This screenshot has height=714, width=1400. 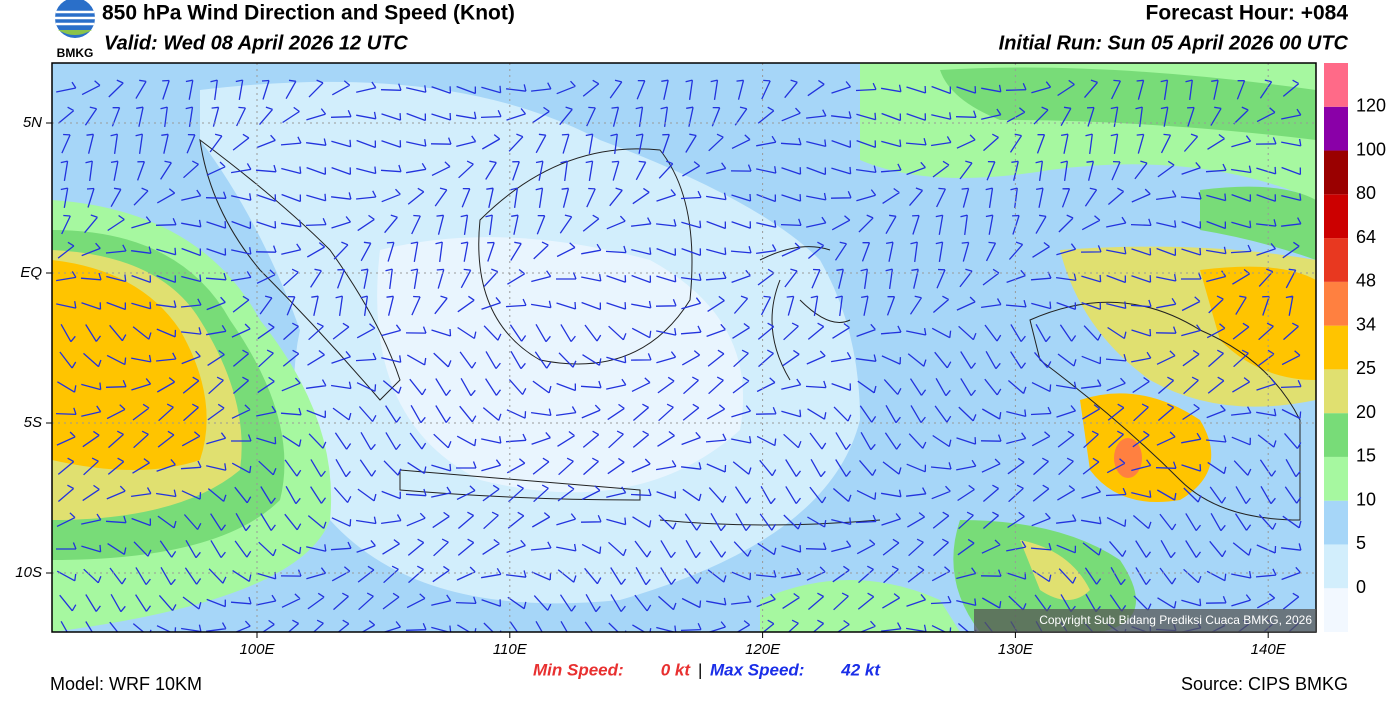 I want to click on max-speed-label: Max Speed:, so click(x=757, y=669).